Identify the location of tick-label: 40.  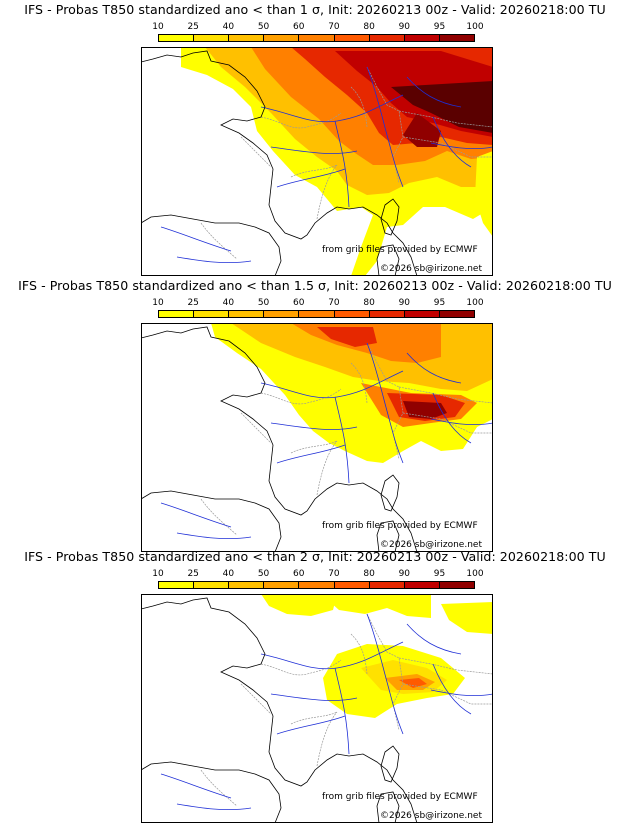
(228, 303).